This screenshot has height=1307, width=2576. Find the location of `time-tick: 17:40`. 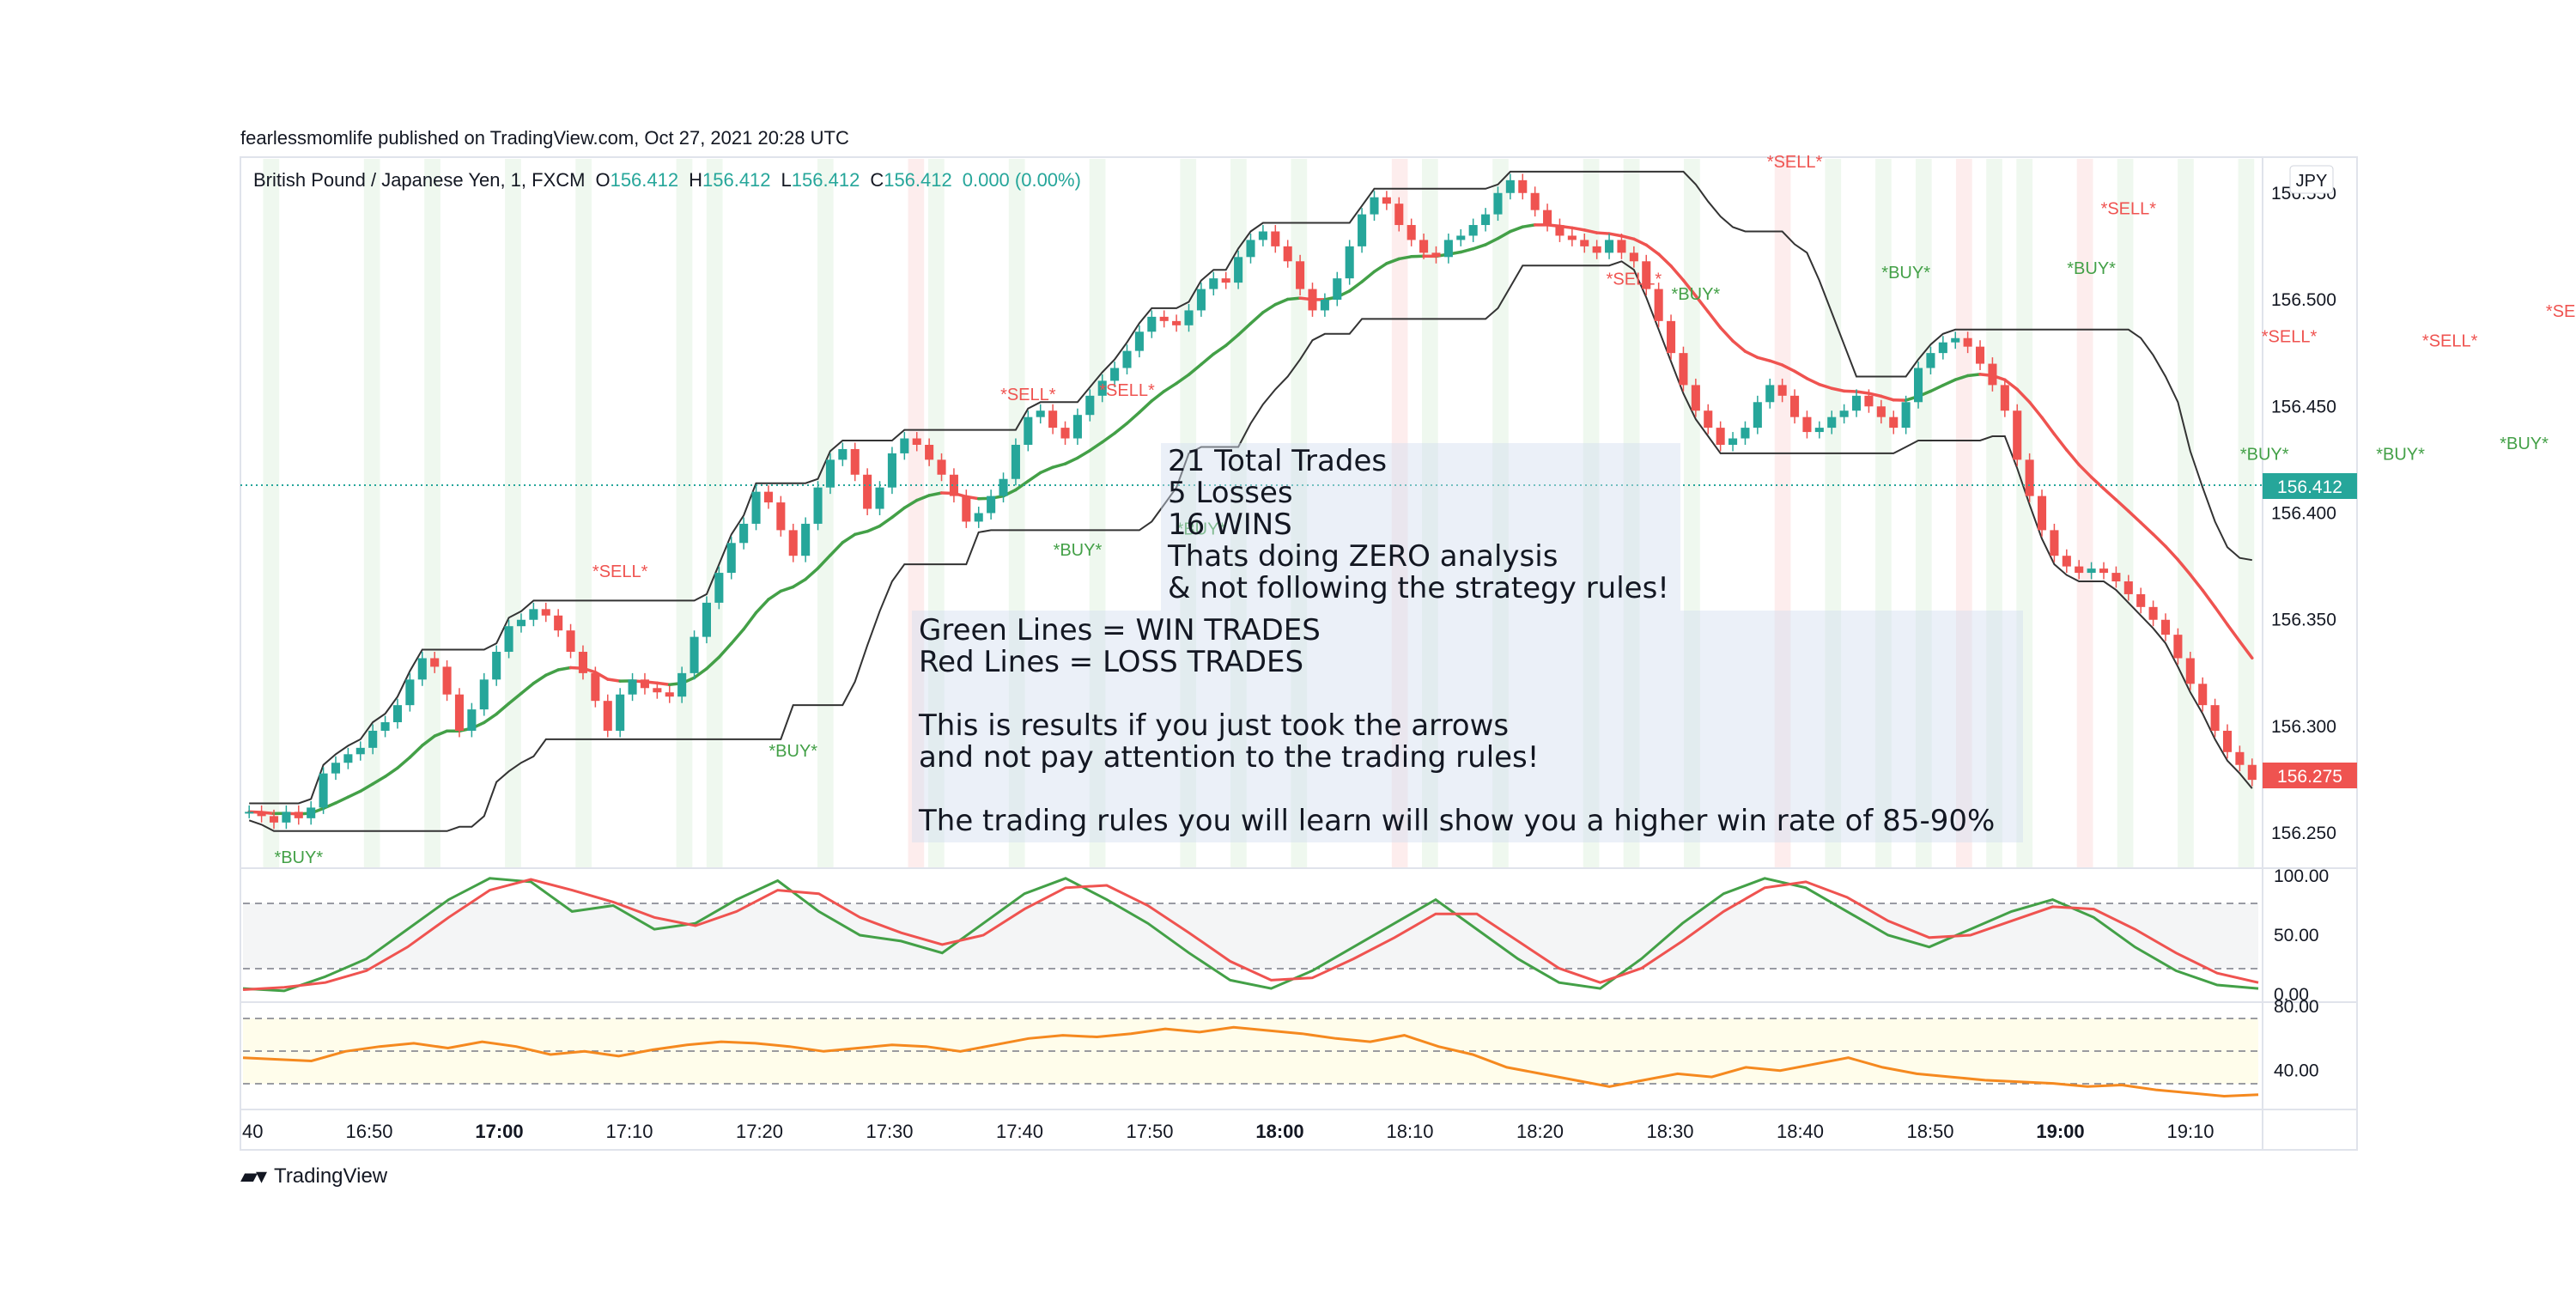

time-tick: 17:40 is located at coordinates (1020, 1132).